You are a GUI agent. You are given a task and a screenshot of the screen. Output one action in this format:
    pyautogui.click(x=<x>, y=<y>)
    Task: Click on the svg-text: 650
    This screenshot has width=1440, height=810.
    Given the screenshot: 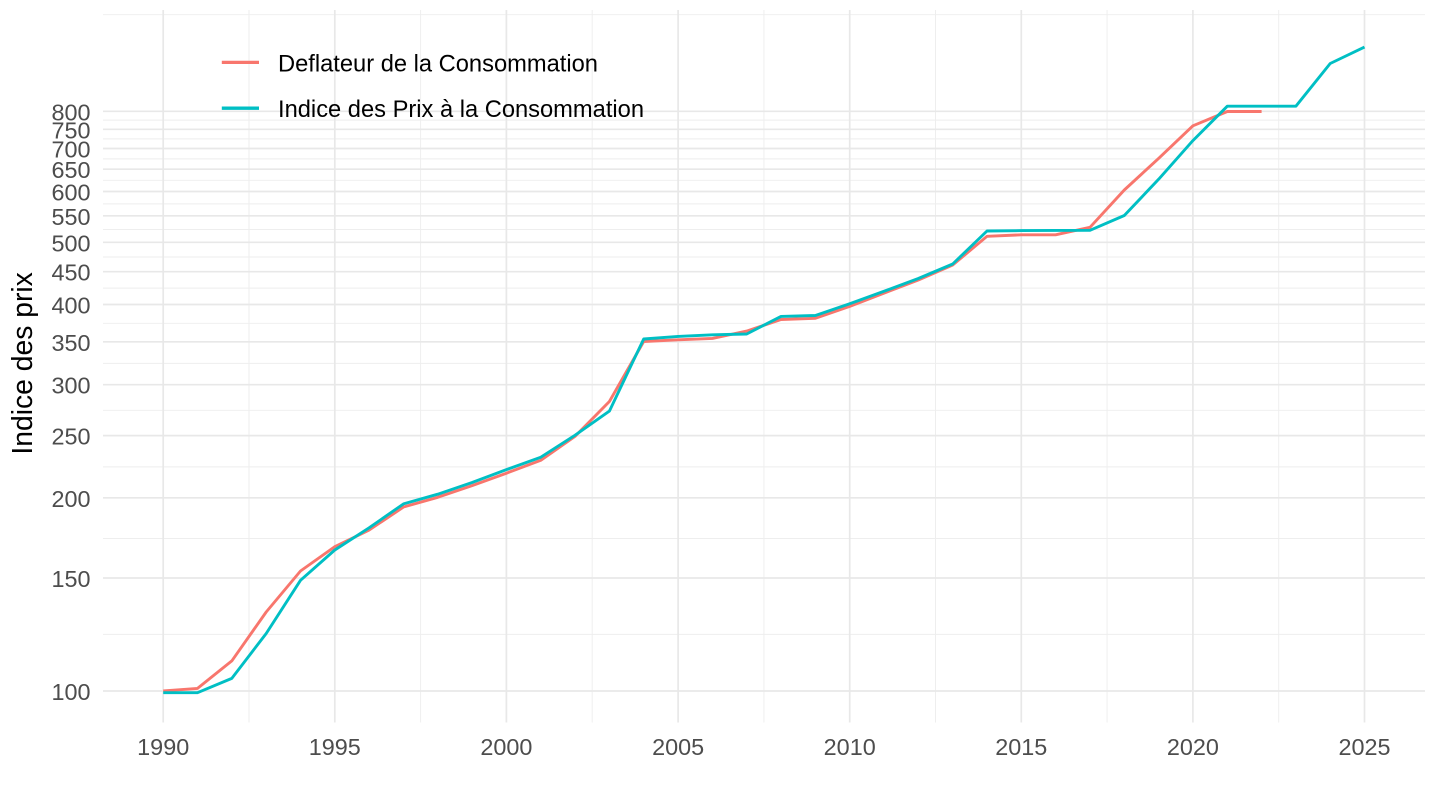 What is the action you would take?
    pyautogui.click(x=70, y=170)
    